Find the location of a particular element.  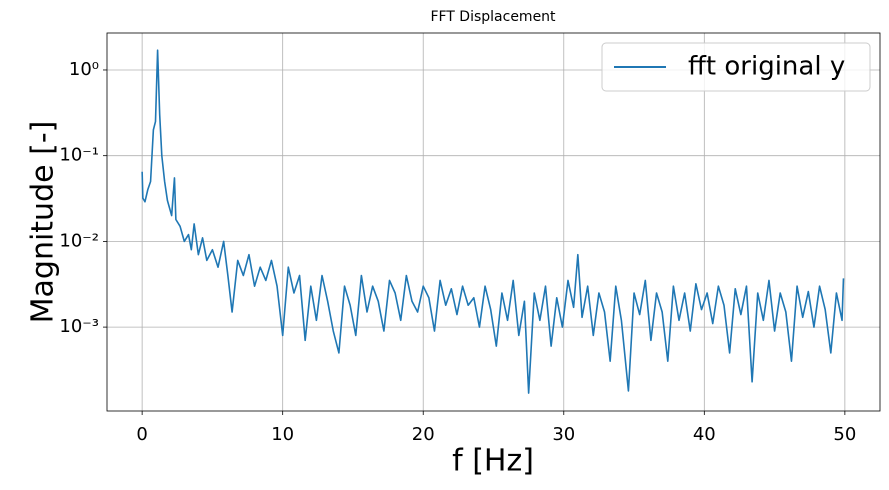

legend: fft original y is located at coordinates (736, 67).